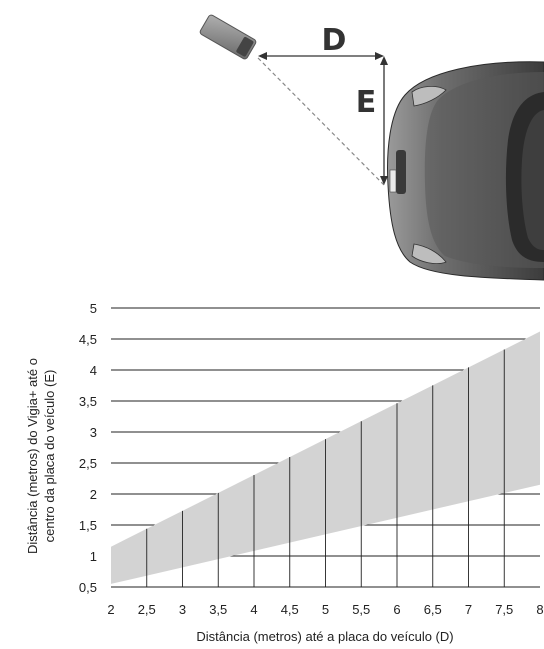  What do you see at coordinates (182, 609) in the screenshot?
I see `x-tick-label: 3` at bounding box center [182, 609].